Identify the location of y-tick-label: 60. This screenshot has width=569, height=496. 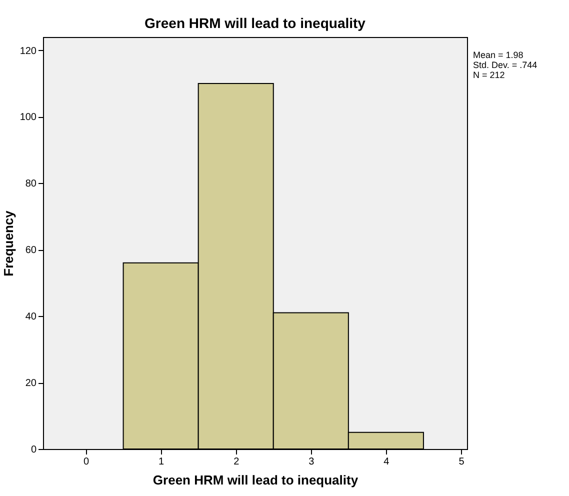
(31, 250).